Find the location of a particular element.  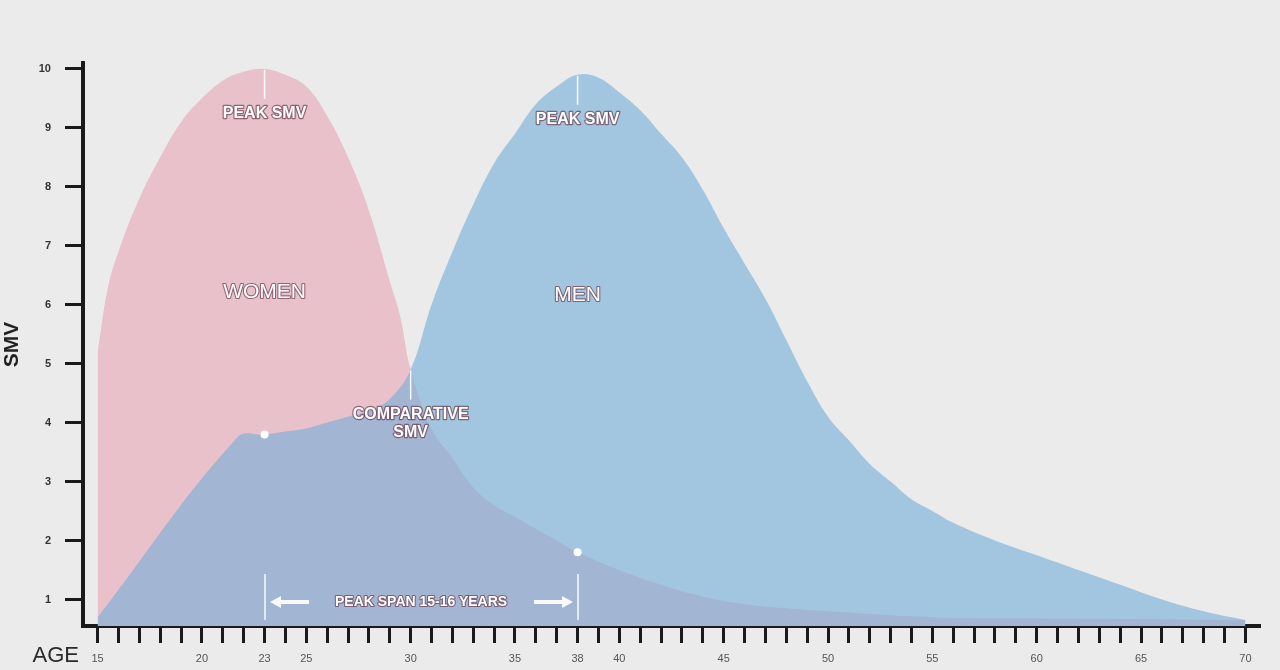

y-axis-title: SMV is located at coordinates (11, 344).